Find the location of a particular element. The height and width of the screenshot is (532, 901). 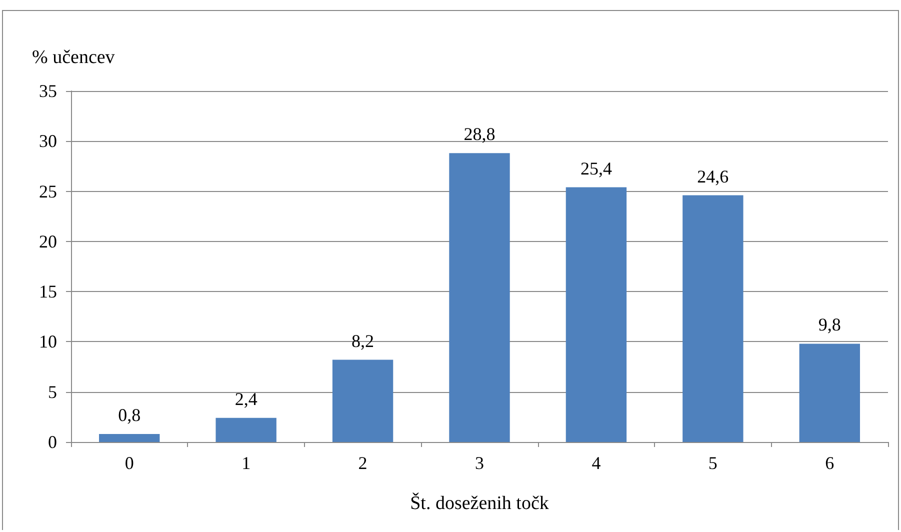

y-axis-title: % učencev is located at coordinates (74, 57).